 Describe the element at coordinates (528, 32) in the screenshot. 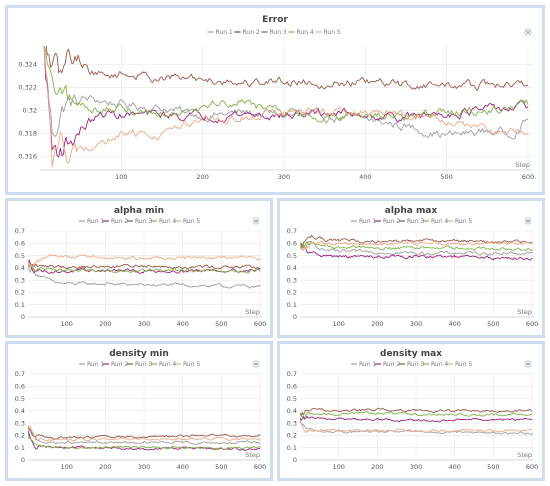

I see `error-menu-icon` at that location.